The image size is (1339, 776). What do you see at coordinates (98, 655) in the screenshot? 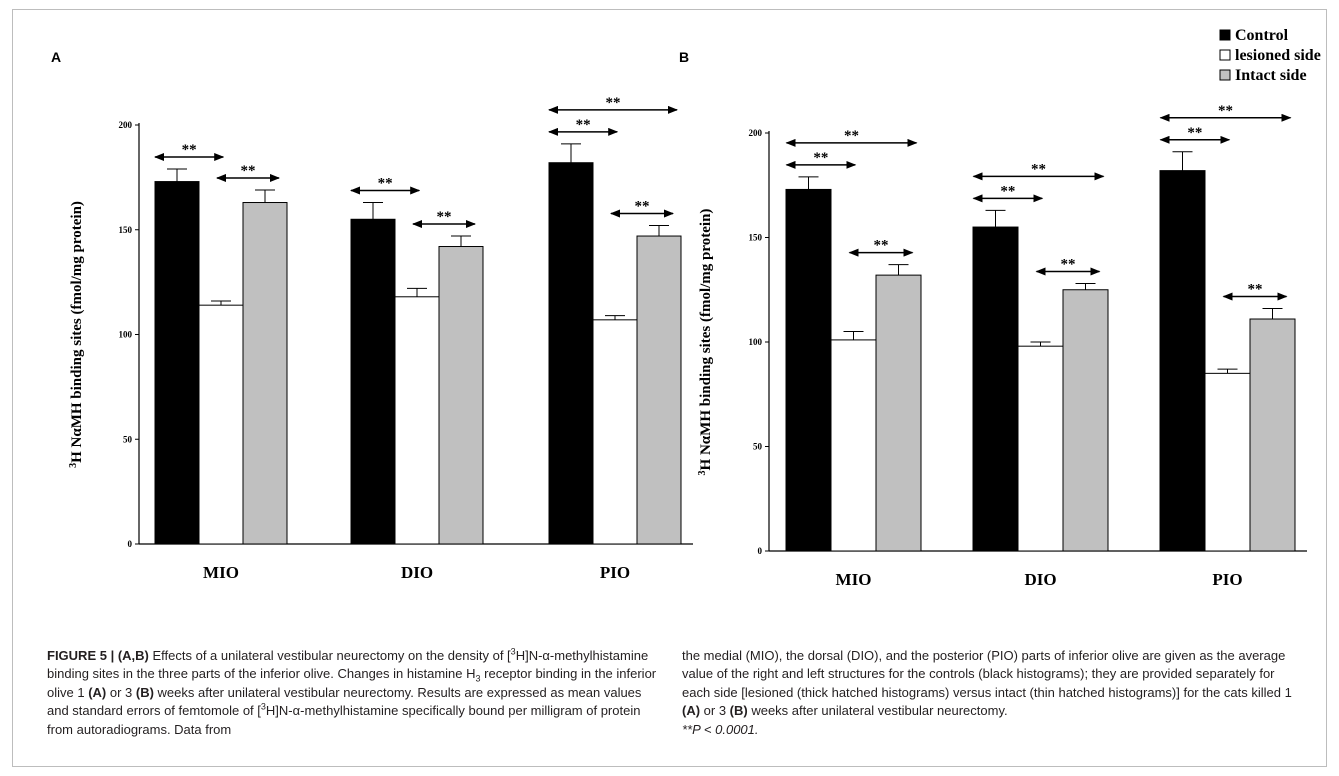
I see `caption-lead: FIGURE 5 | (A,B)` at bounding box center [98, 655].